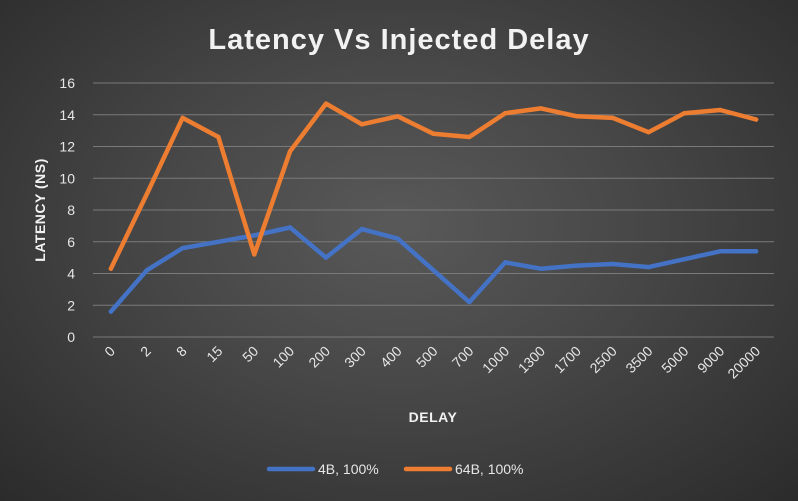  I want to click on x-tick-label: 8, so click(181, 351).